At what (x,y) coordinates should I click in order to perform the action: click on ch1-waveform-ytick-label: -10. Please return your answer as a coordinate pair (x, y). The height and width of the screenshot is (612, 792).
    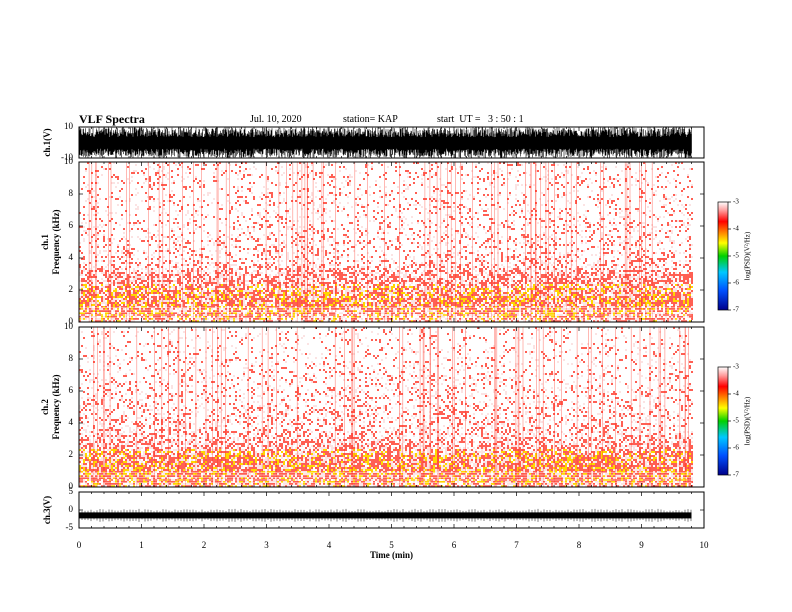
    Looking at the image, I should click on (67, 157).